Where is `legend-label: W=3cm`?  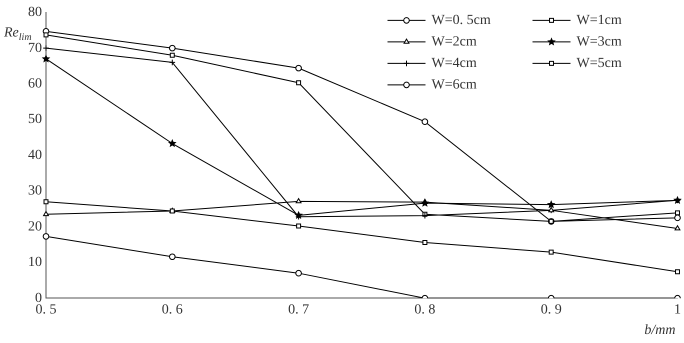 legend-label: W=3cm is located at coordinates (599, 42).